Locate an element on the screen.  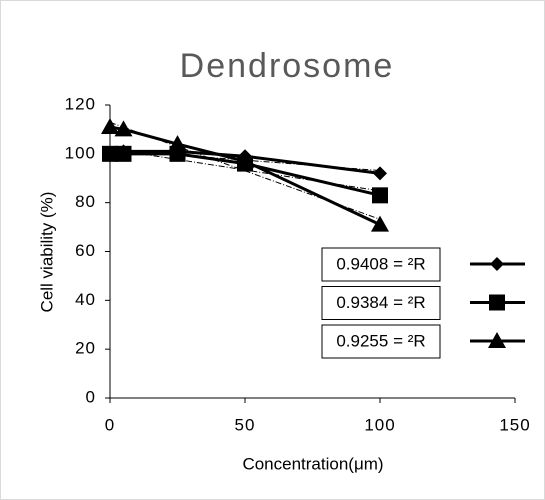
y-tick-label: 0 is located at coordinates (91, 396).